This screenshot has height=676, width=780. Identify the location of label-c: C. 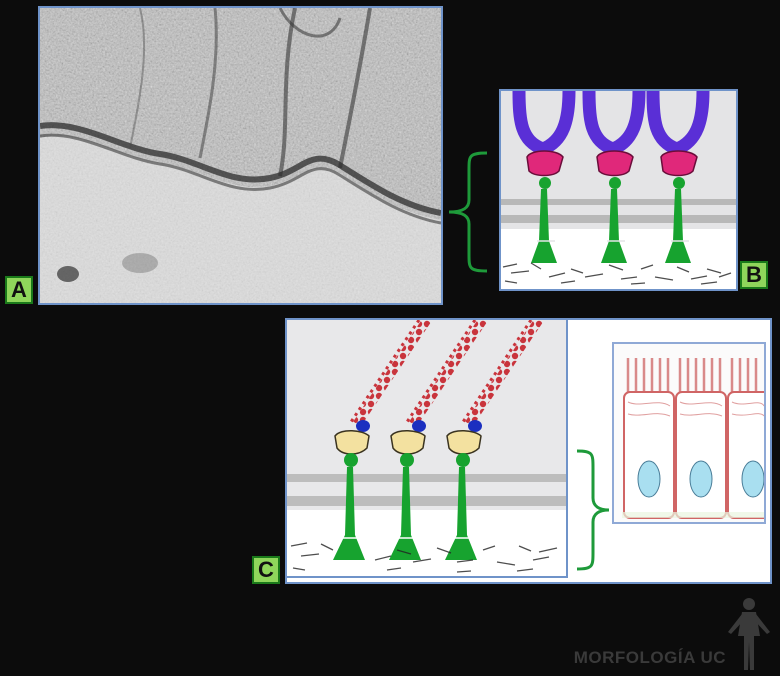
(266, 570).